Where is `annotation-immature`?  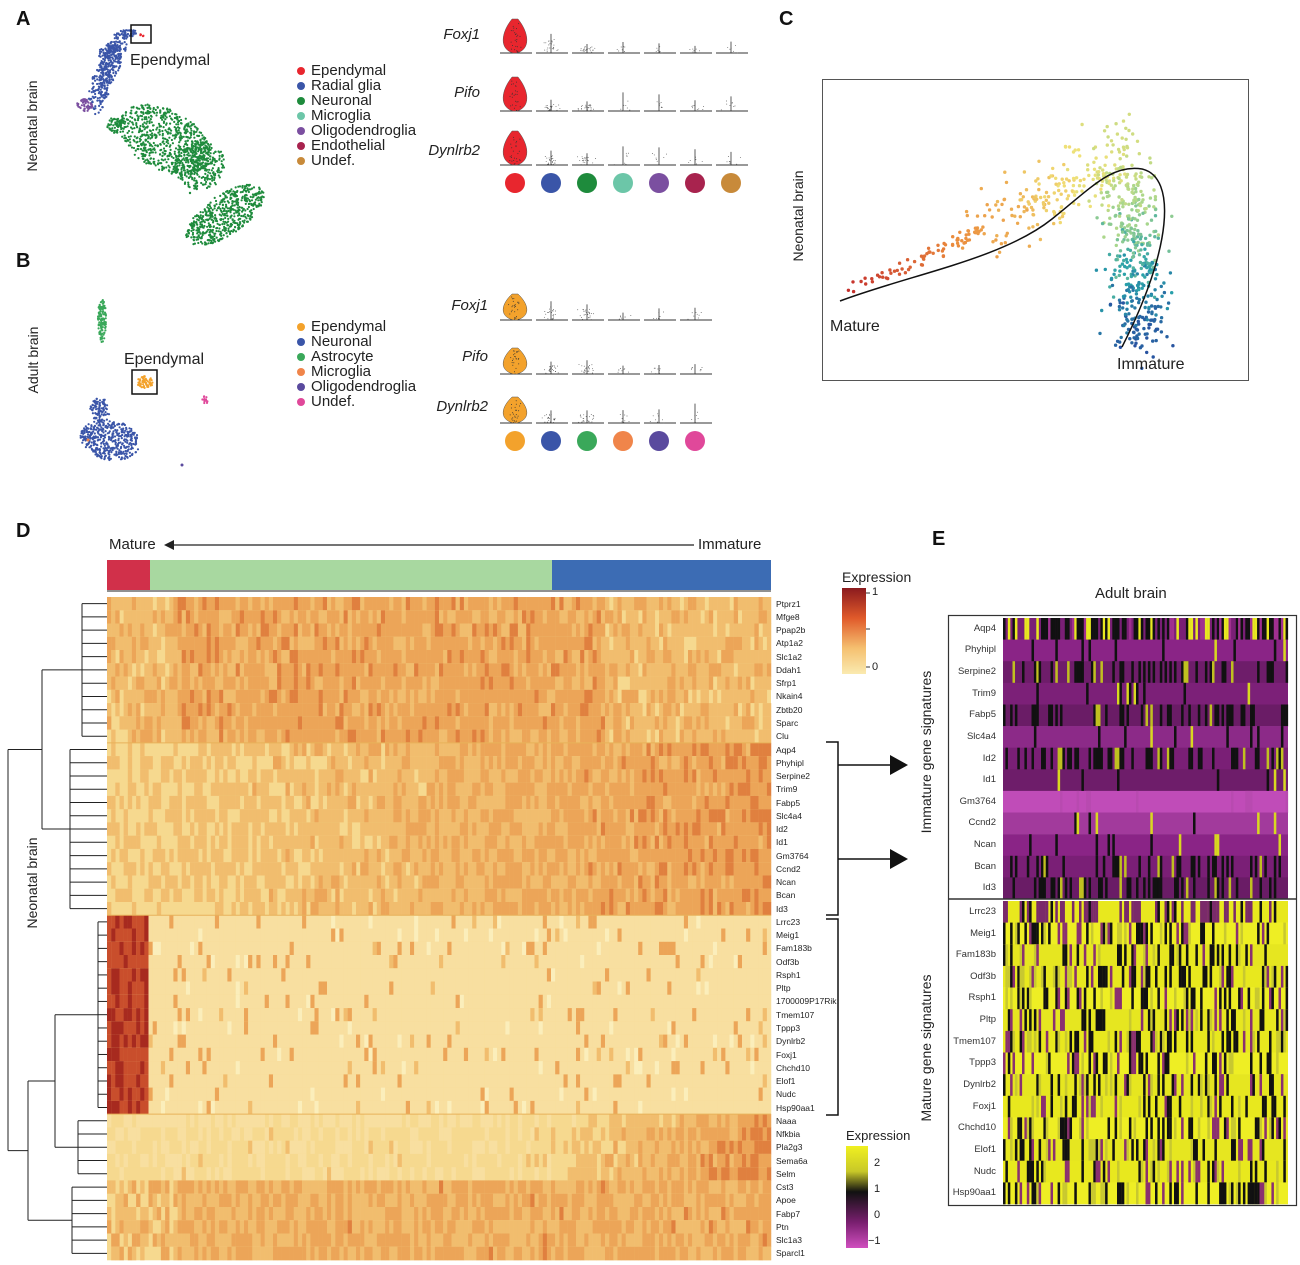 annotation-immature is located at coordinates (661, 575).